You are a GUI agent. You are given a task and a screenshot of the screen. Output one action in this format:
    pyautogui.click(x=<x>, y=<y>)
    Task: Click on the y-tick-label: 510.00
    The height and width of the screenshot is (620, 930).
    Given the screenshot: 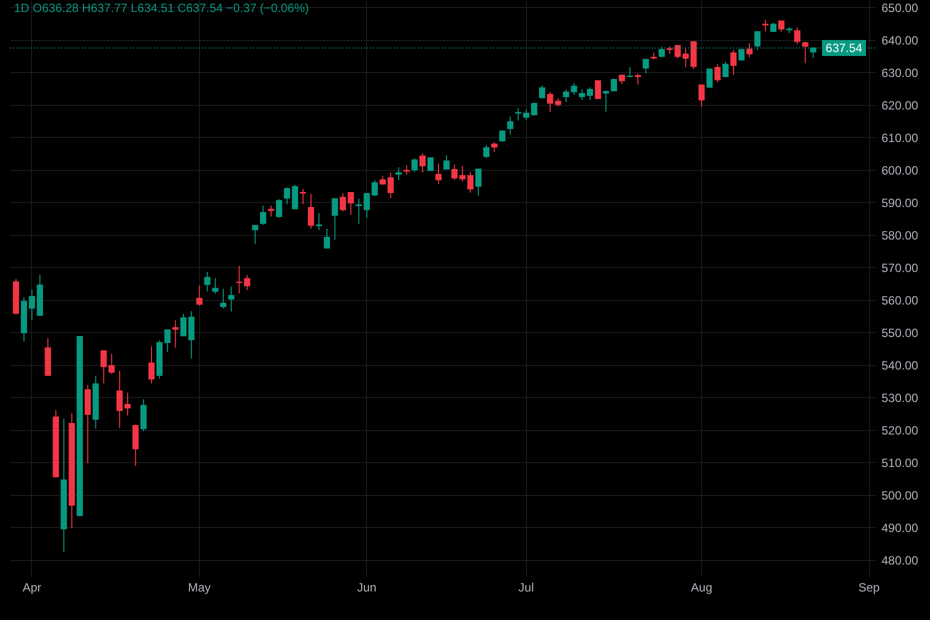 What is the action you would take?
    pyautogui.click(x=900, y=463)
    